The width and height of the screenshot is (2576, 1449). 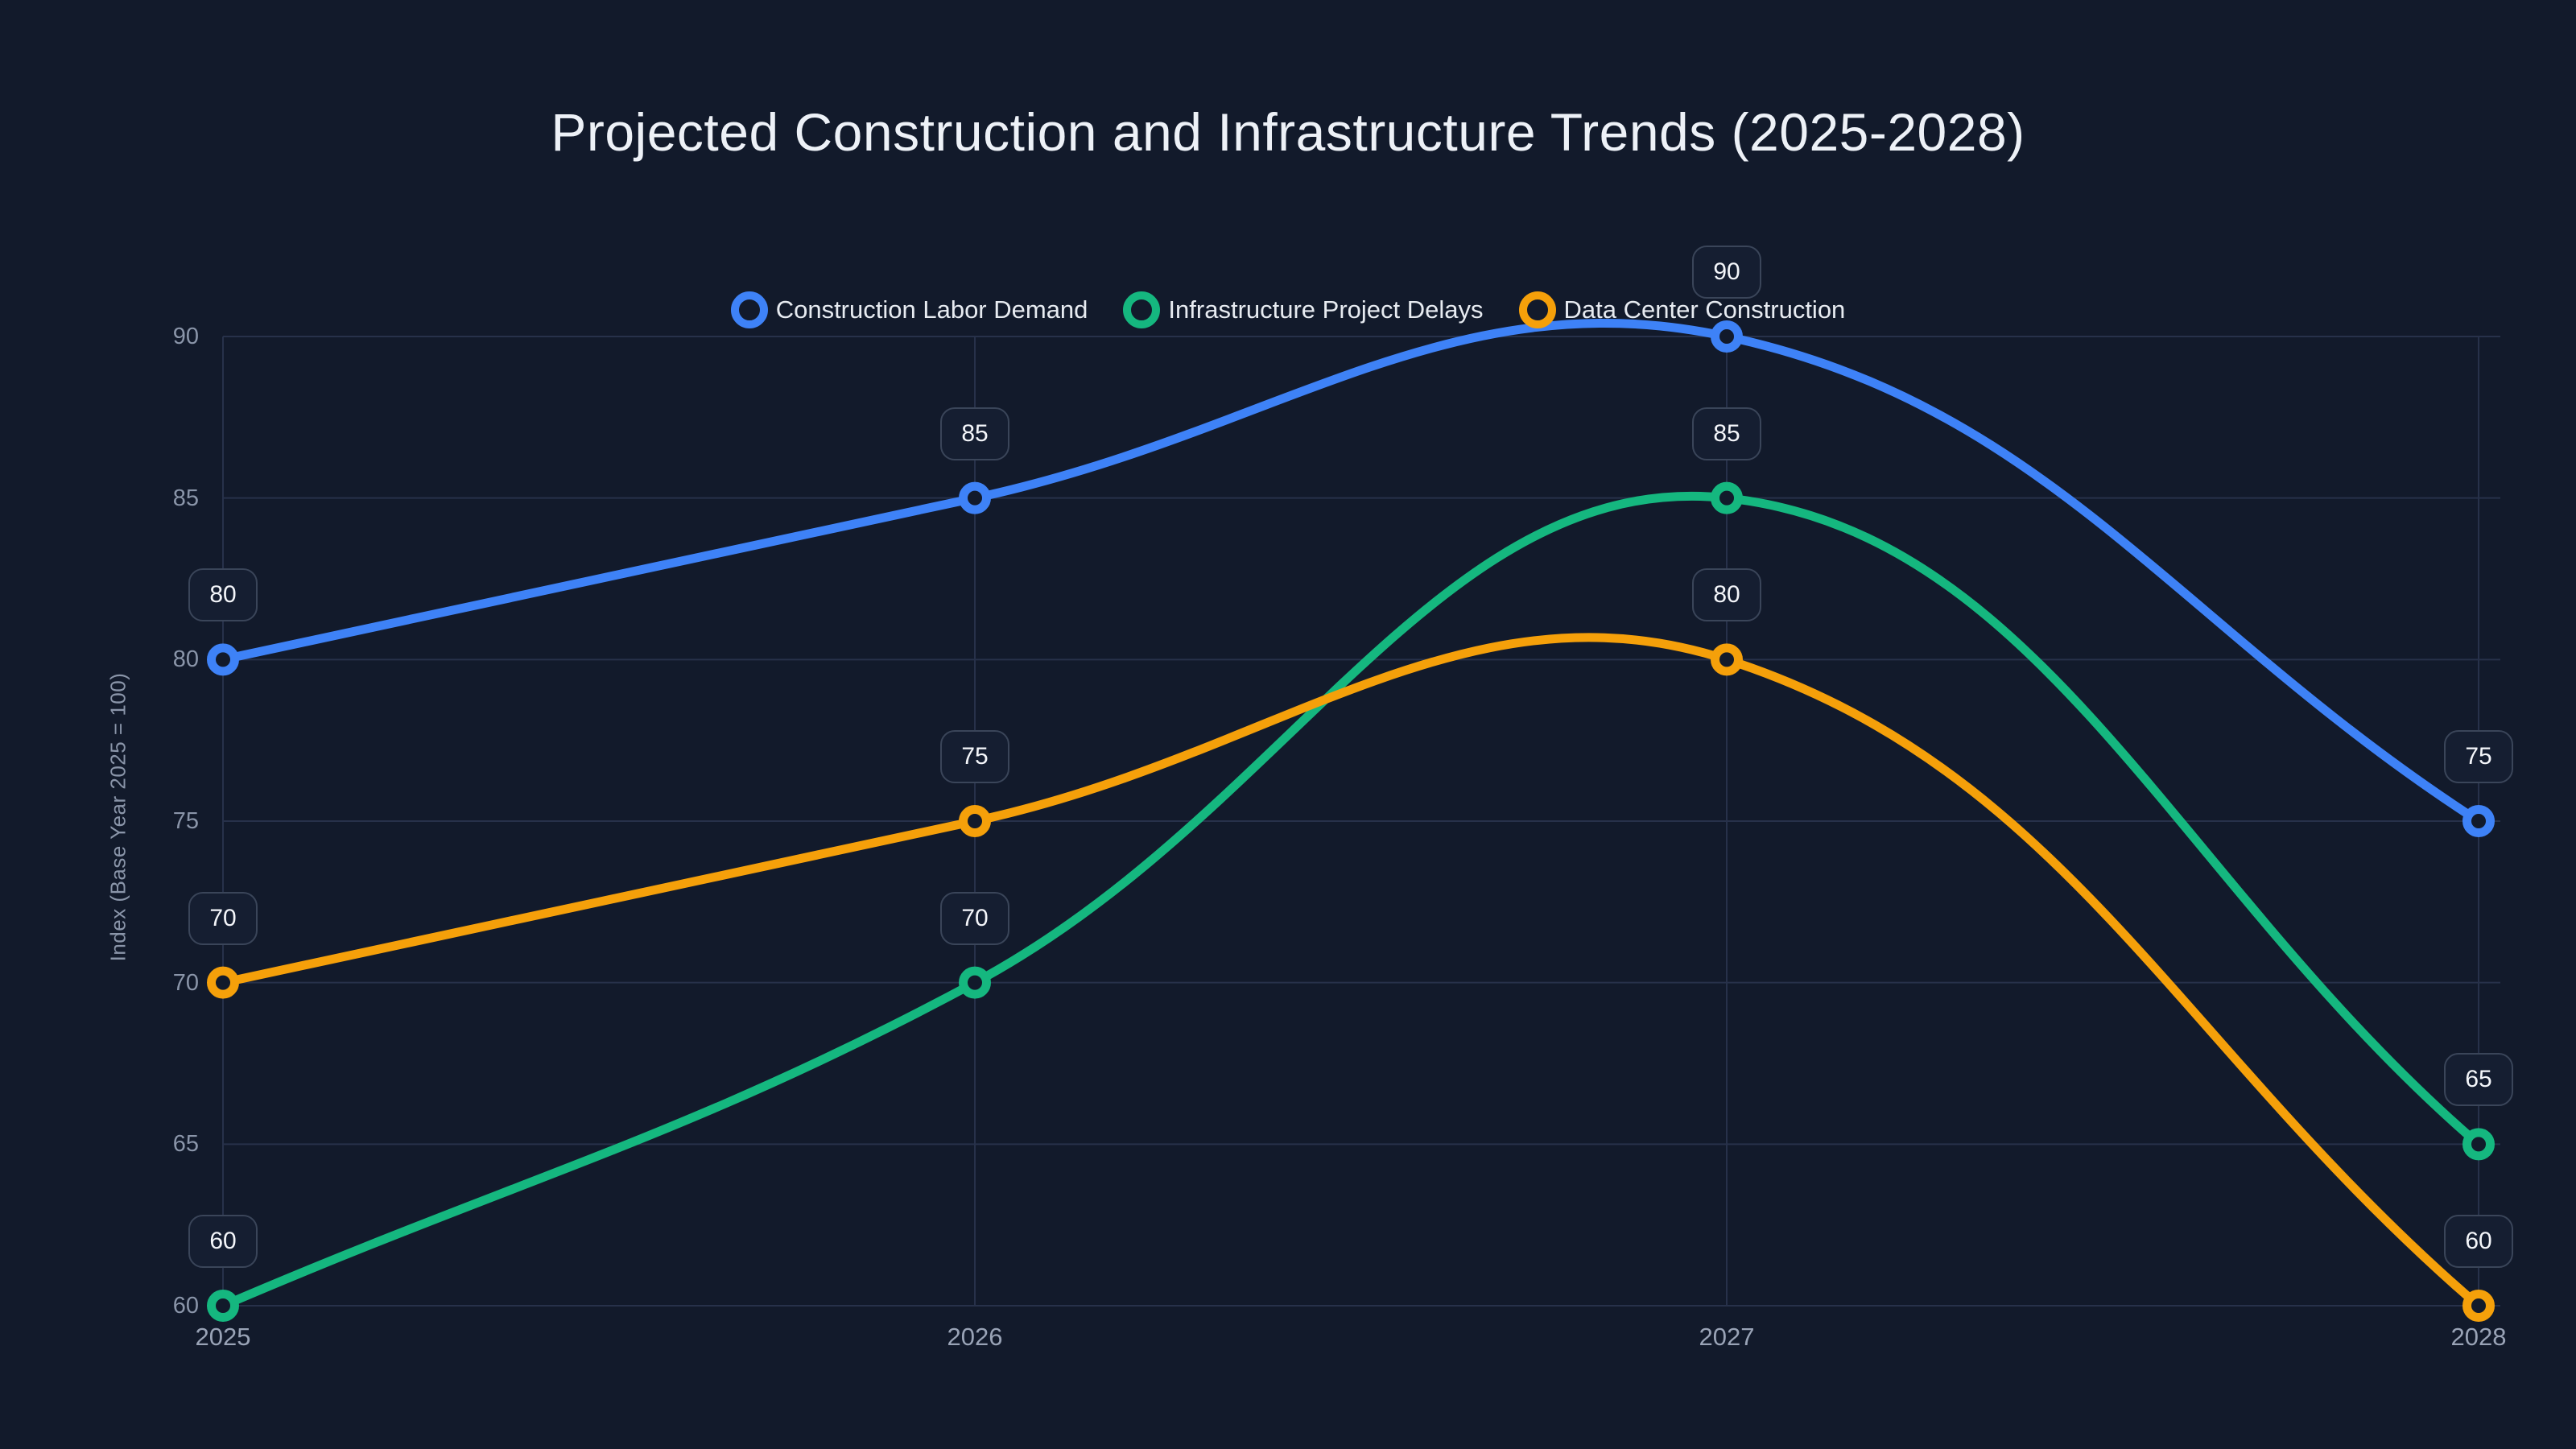 What do you see at coordinates (1726, 595) in the screenshot?
I see `point-value-label-data-center-construction: 80` at bounding box center [1726, 595].